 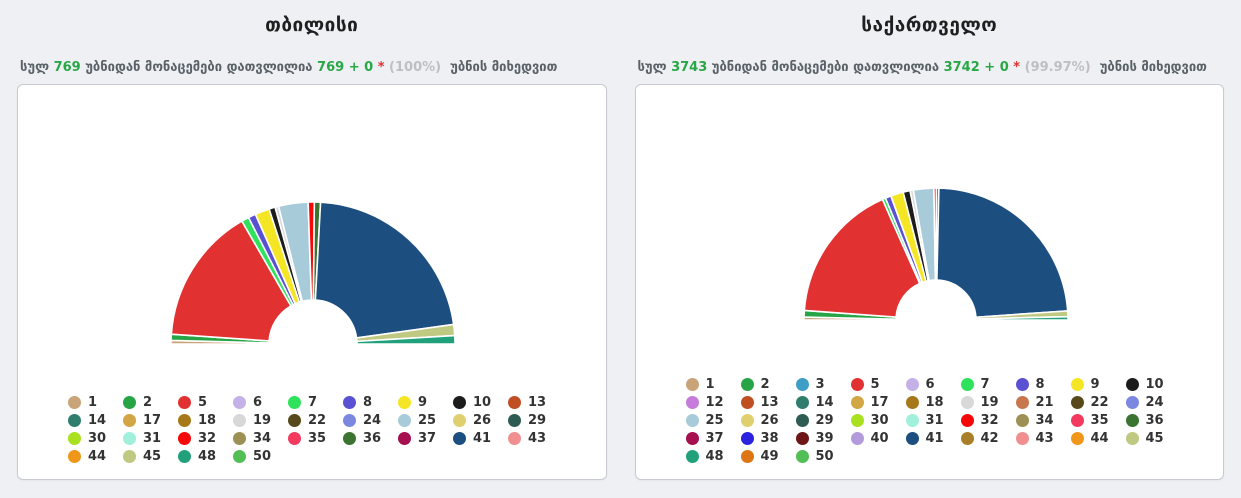 I want to click on legend-item-42: 42, so click(x=988, y=438).